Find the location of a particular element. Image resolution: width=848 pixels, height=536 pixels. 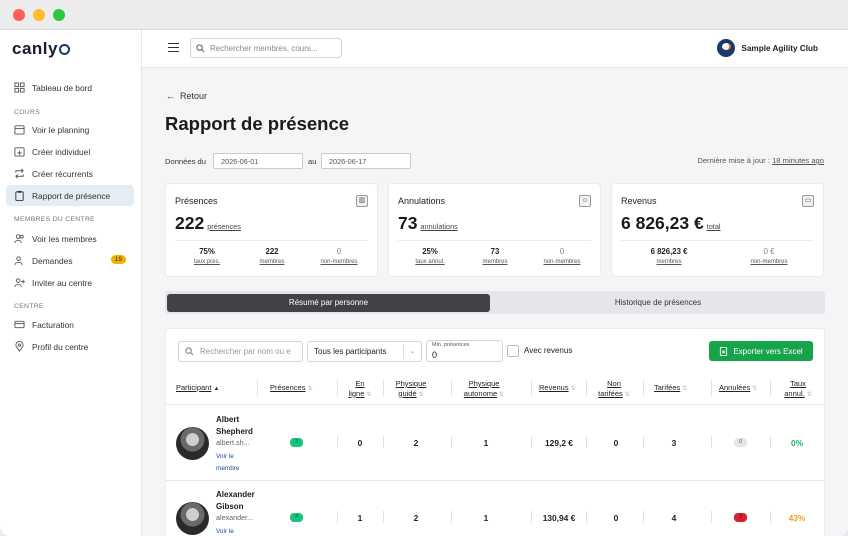

close-window-button is located at coordinates (19, 15).